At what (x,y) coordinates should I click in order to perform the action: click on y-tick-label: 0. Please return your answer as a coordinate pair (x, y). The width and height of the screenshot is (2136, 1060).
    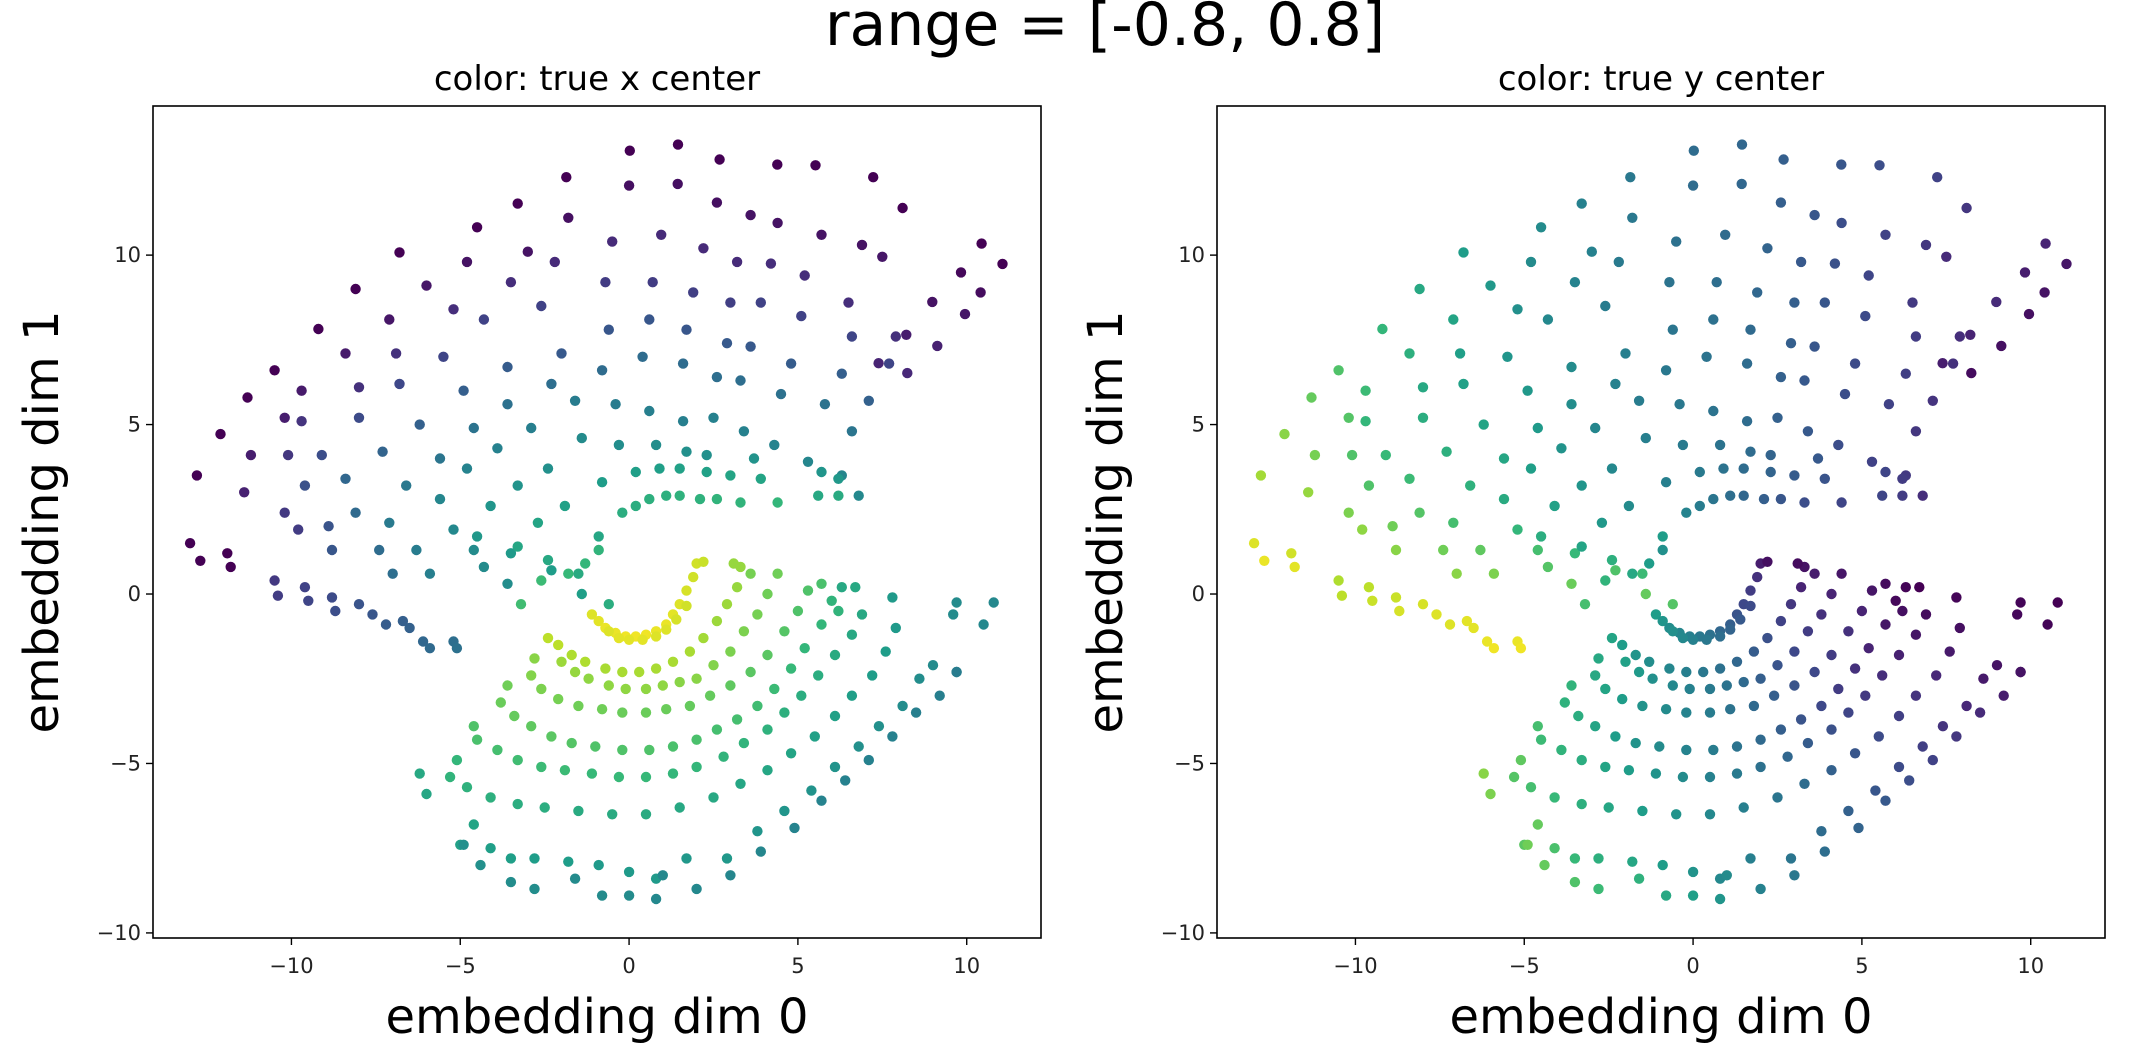
    Looking at the image, I should click on (1198, 594).